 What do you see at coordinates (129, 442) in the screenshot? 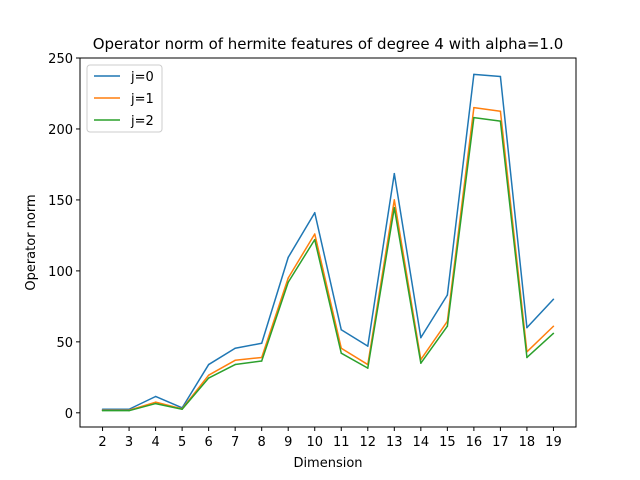
I see `x-tick-label: 3` at bounding box center [129, 442].